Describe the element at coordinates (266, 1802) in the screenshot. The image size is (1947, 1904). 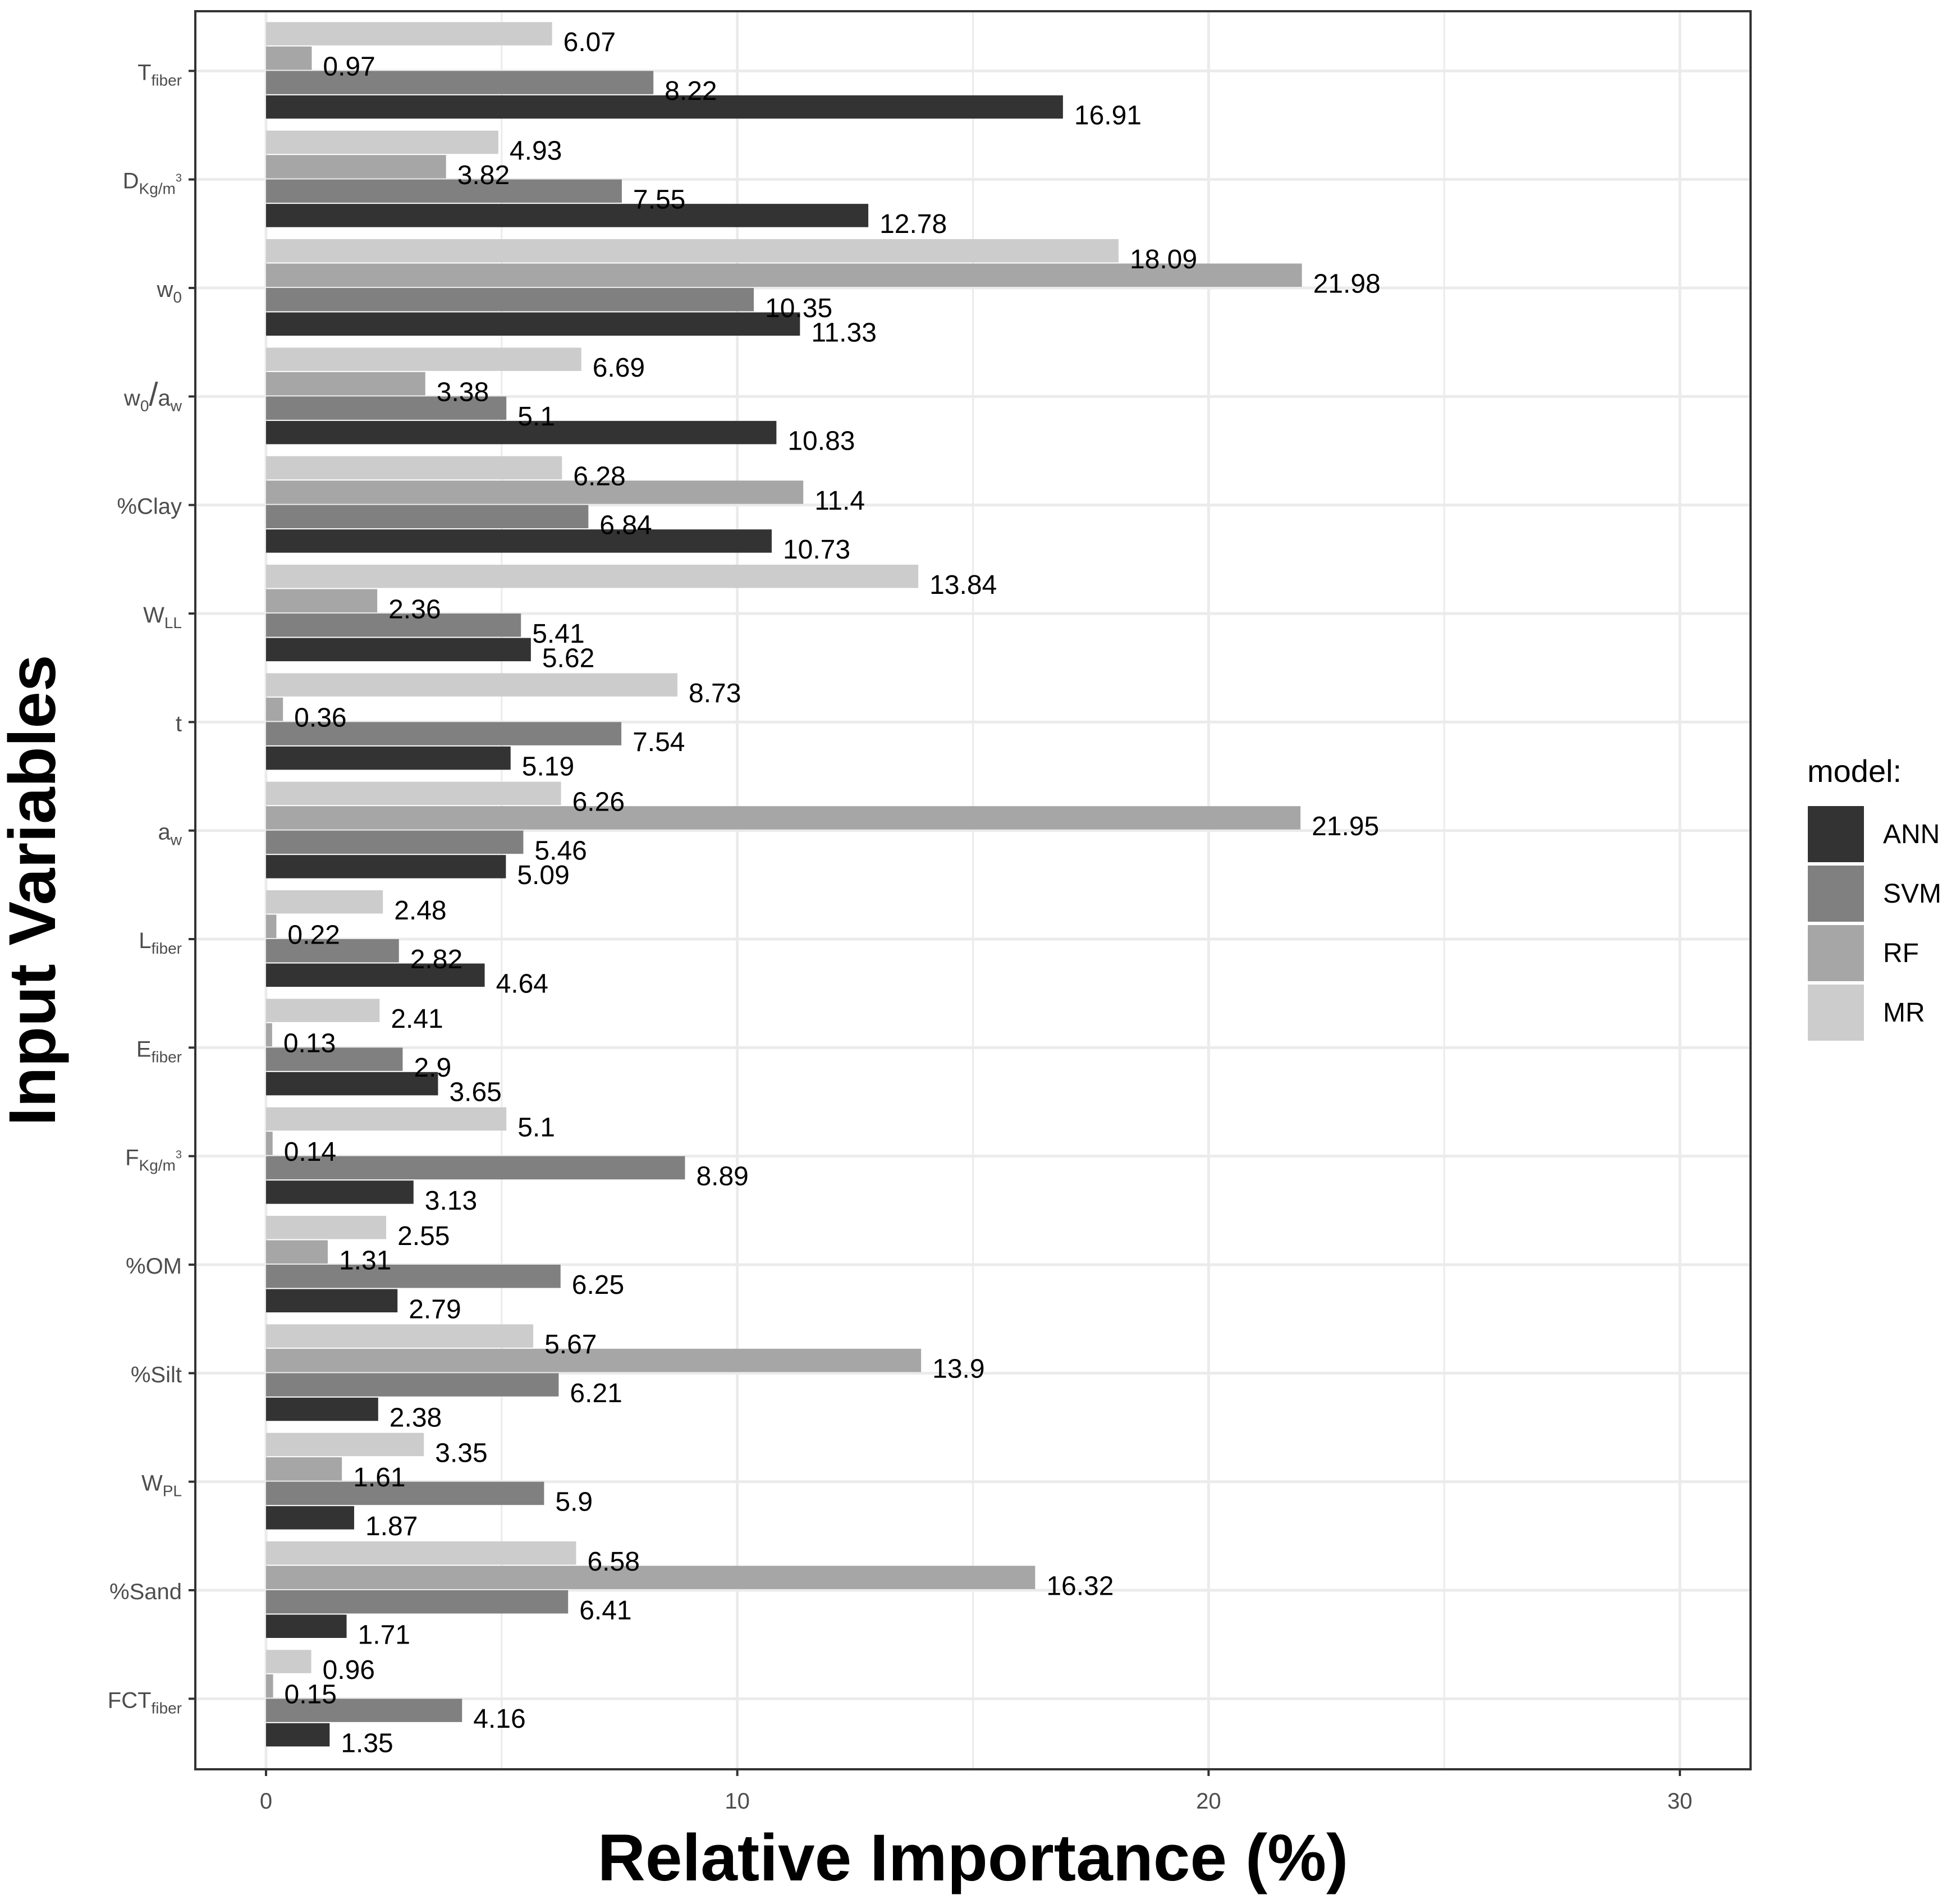
I see `x-tick-label: 0` at that location.